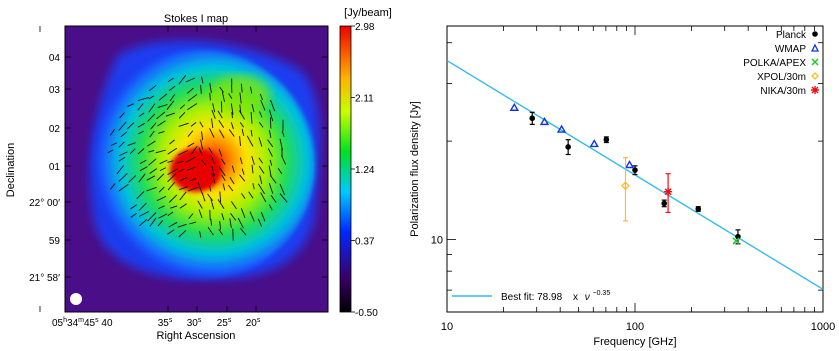 The height and width of the screenshot is (351, 839). Describe the element at coordinates (790, 49) in the screenshot. I see `legend-label-wmap: WMAP` at that location.